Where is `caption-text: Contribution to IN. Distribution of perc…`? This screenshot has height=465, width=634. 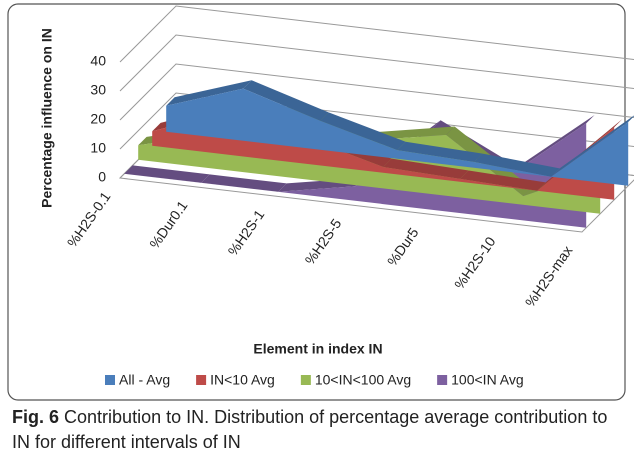 caption-text: Contribution to IN. Distribution of perc… is located at coordinates (310, 429).